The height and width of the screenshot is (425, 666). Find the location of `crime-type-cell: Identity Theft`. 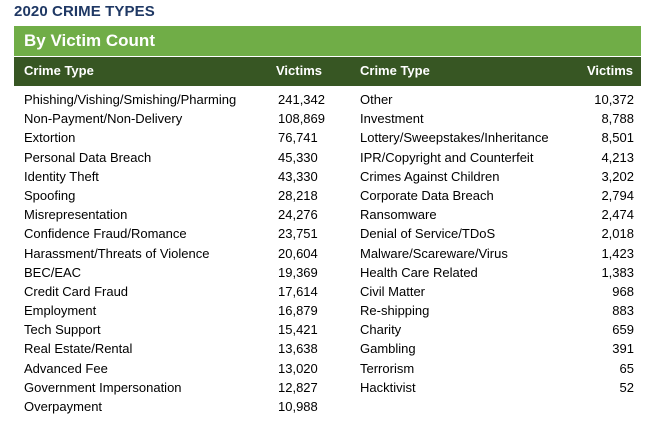

crime-type-cell: Identity Theft is located at coordinates (61, 176).